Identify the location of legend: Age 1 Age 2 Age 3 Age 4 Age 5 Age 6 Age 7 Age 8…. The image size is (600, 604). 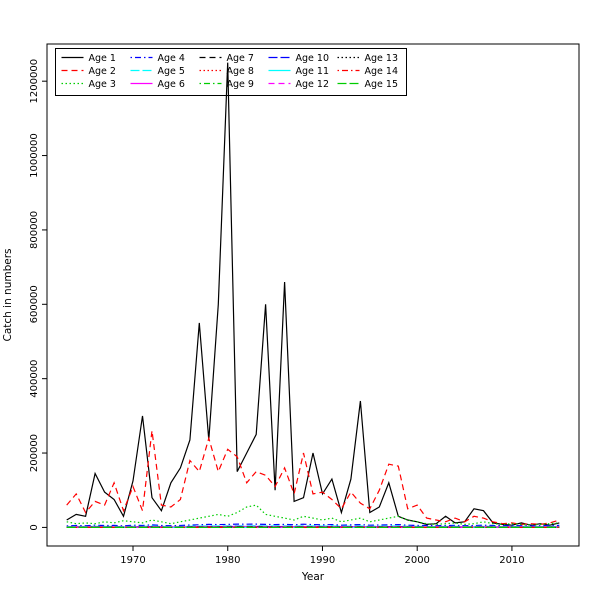
(231, 72).